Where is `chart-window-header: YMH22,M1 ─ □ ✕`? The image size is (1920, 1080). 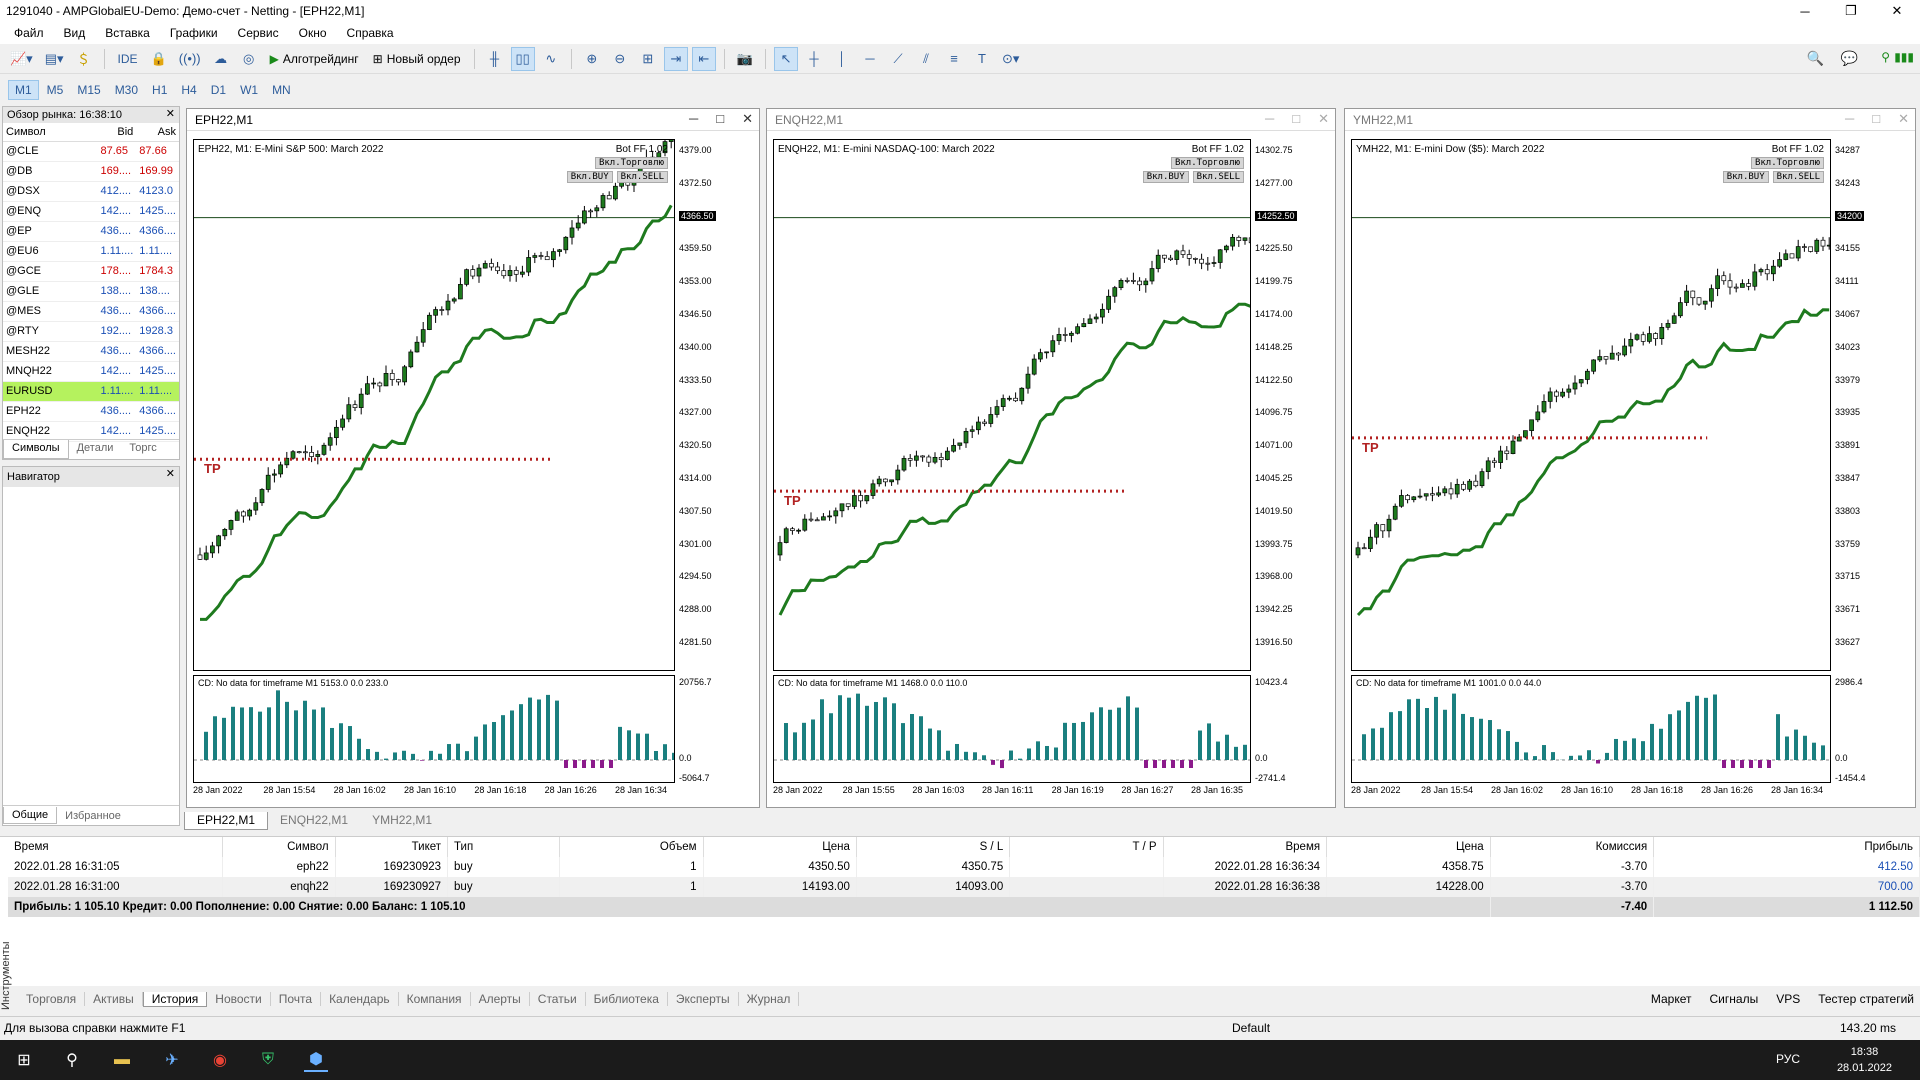
chart-window-header: YMH22,M1 ─ □ ✕ is located at coordinates (1630, 120).